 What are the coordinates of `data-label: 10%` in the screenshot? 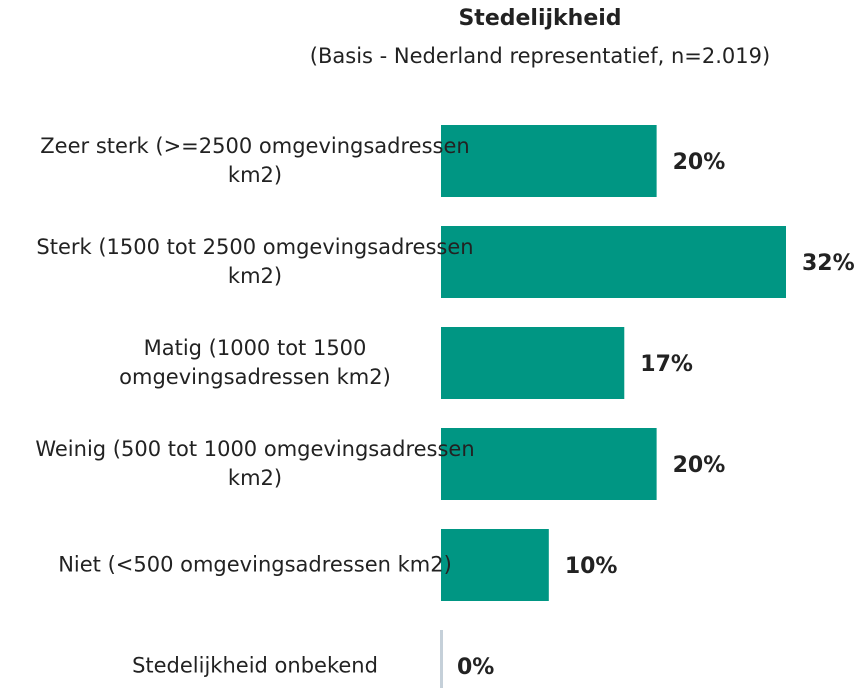 It's located at (591, 566).